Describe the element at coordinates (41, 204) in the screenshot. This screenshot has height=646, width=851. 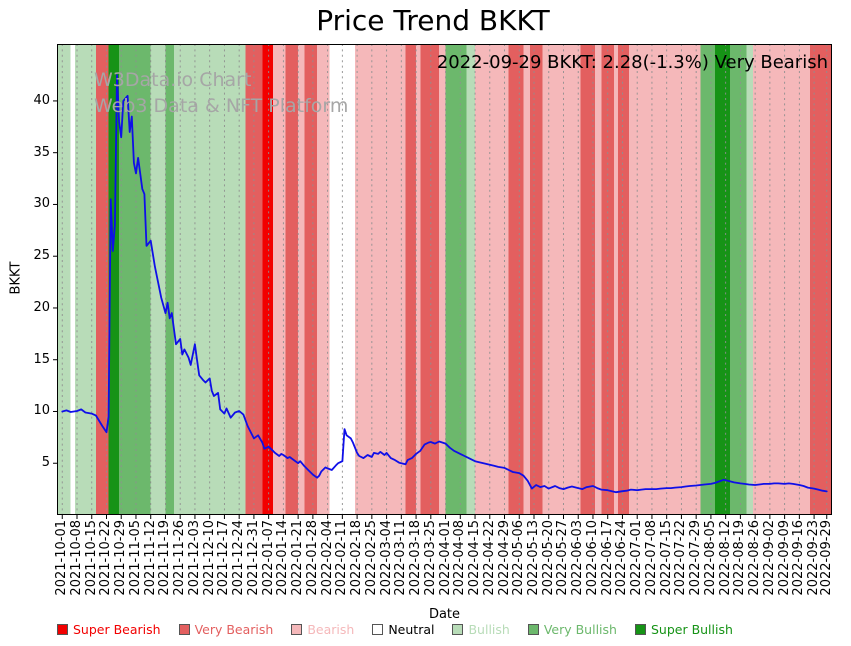
I see `y-tick-label: 30` at that location.